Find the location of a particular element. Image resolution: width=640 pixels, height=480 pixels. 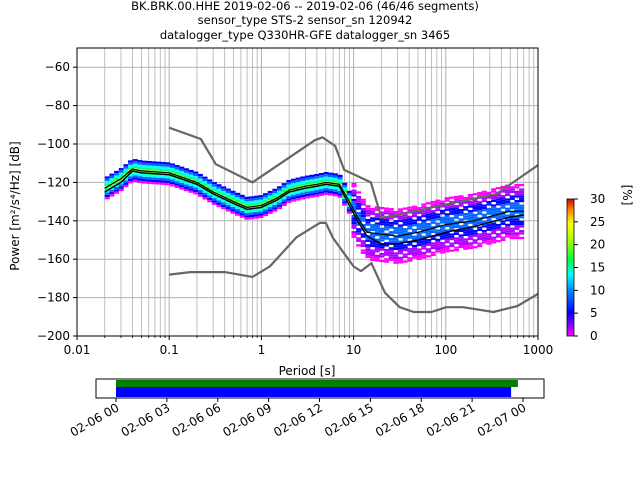

mode-curve is located at coordinates (314, 202).